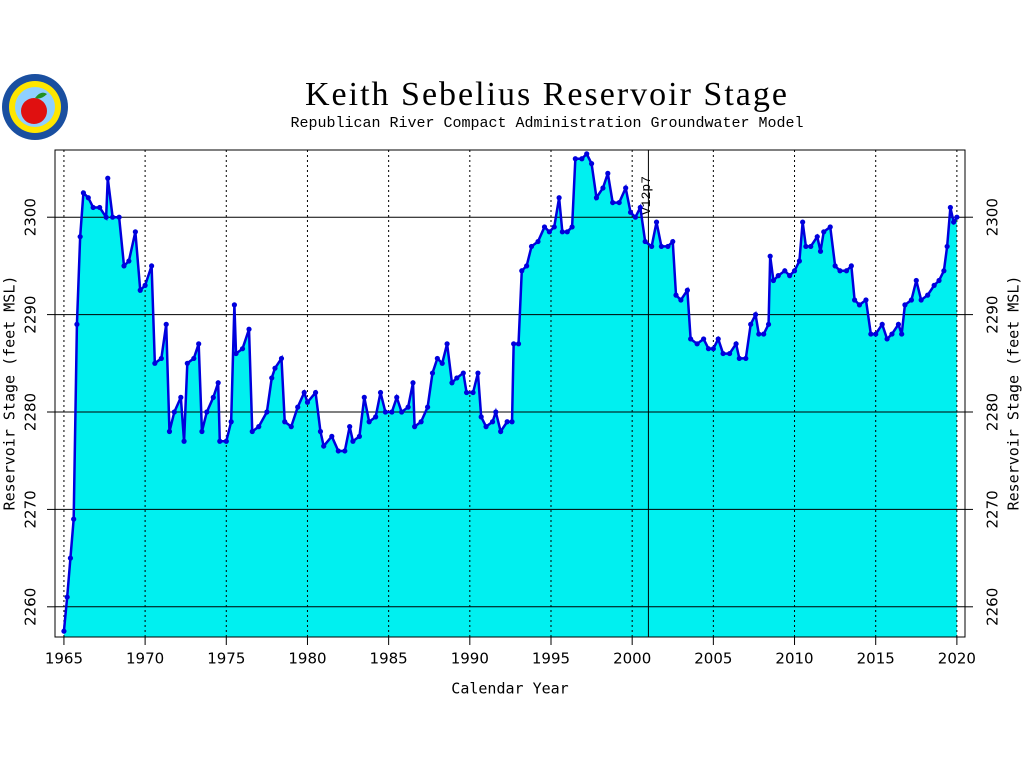 Image resolution: width=1024 pixels, height=768 pixels. What do you see at coordinates (632, 659) in the screenshot?
I see `x-tick-label: 2000` at bounding box center [632, 659].